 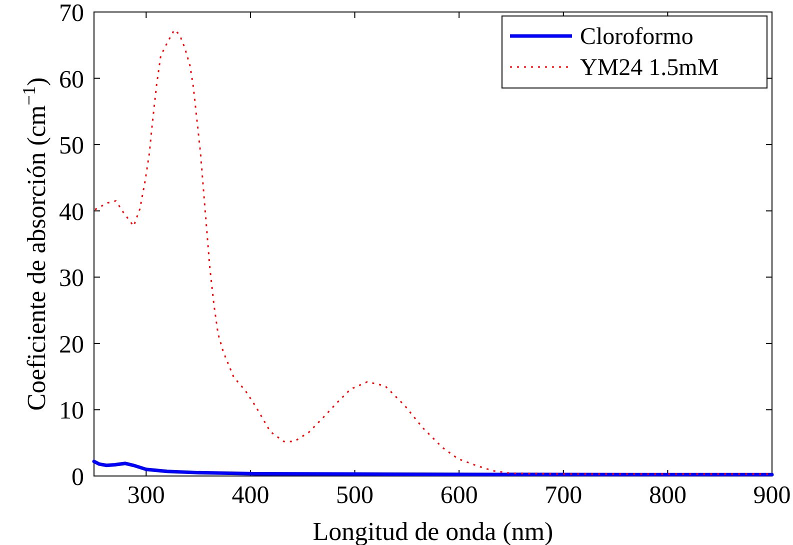 What do you see at coordinates (71, 344) in the screenshot?
I see `y-tick-label: 20` at bounding box center [71, 344].